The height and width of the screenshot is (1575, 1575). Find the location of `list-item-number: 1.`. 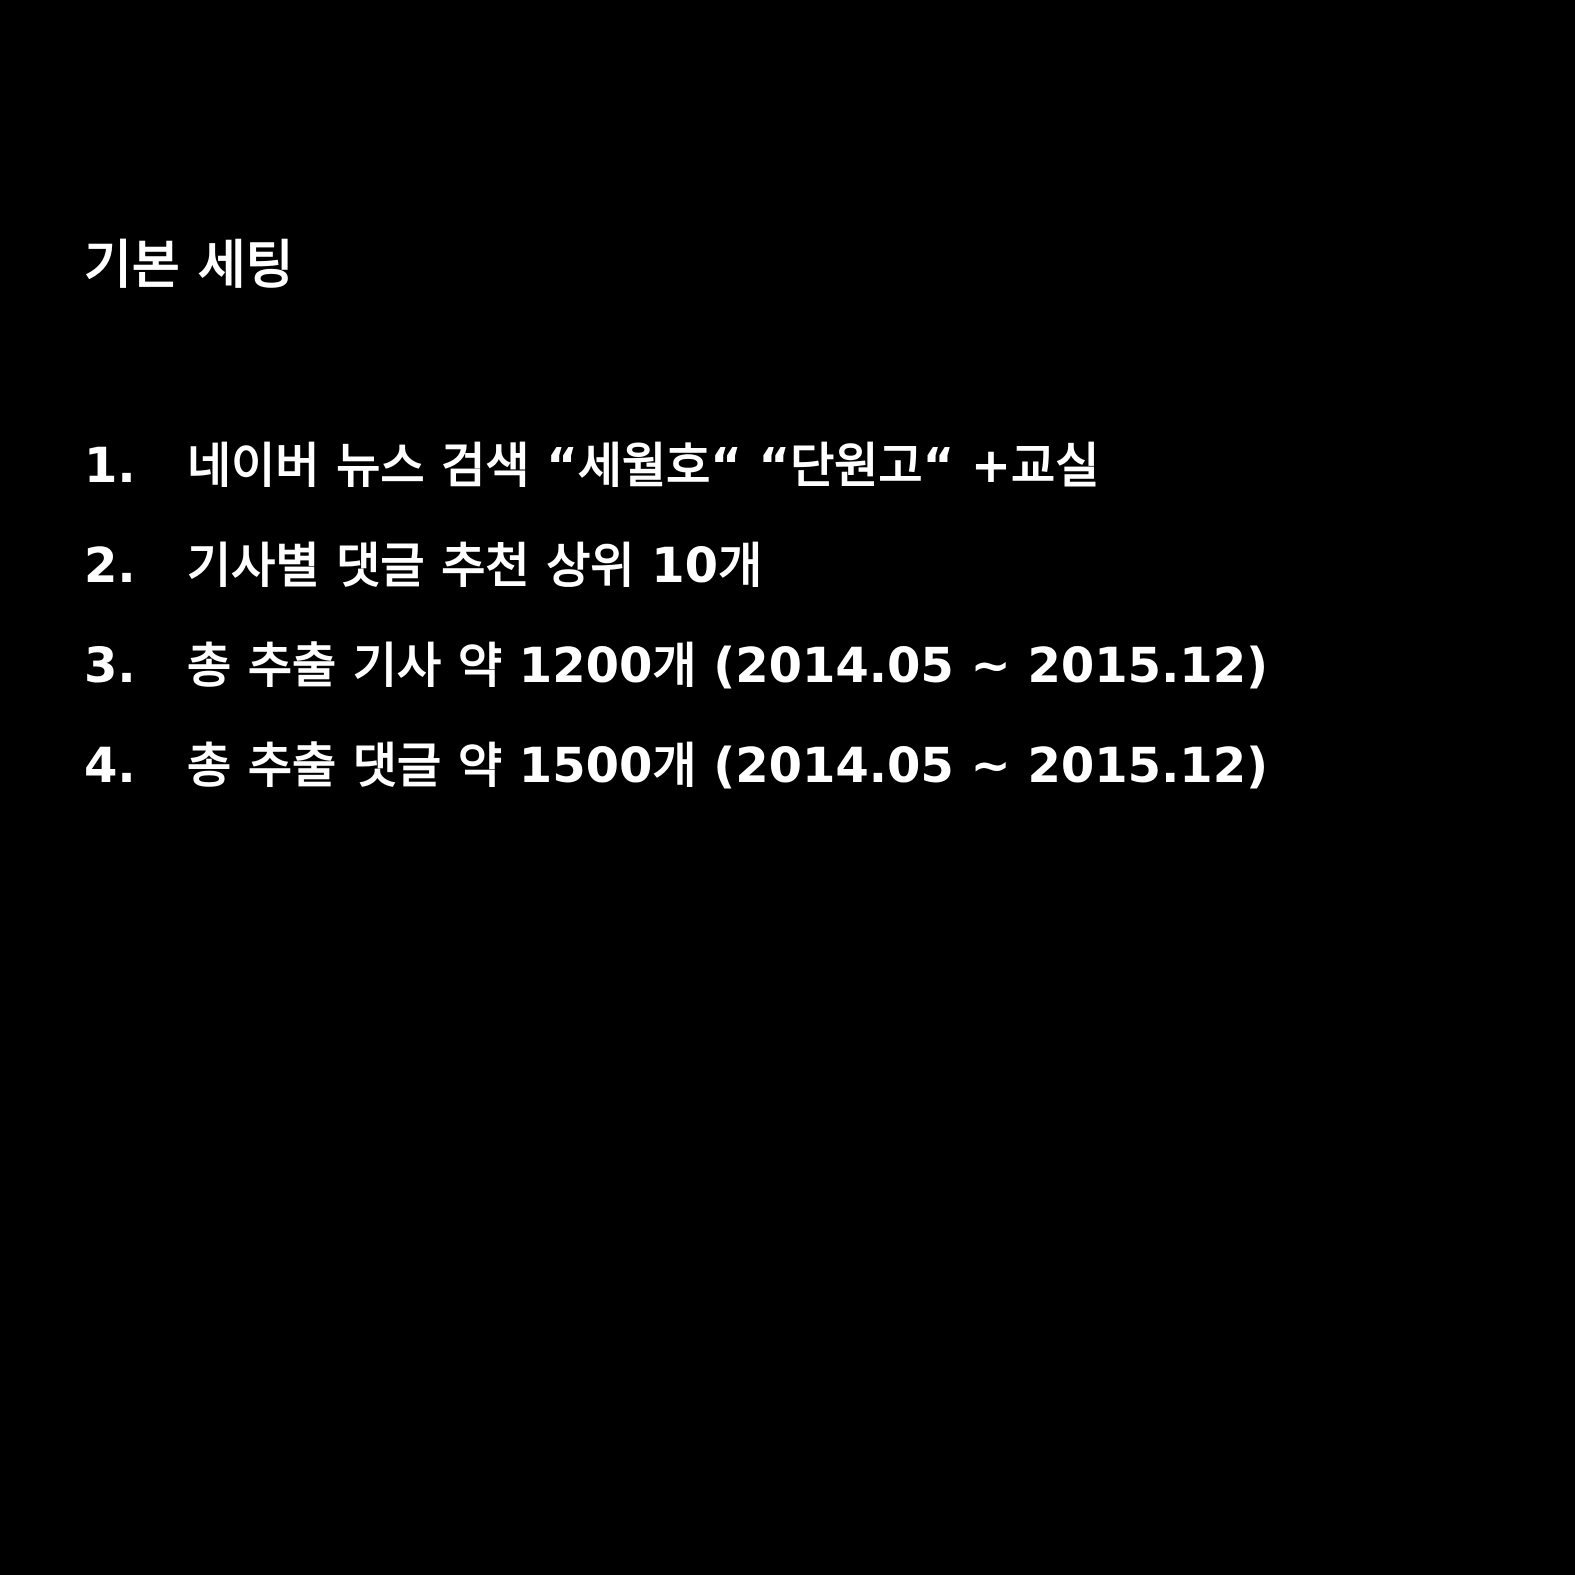

list-item-number: 1. is located at coordinates (110, 466).